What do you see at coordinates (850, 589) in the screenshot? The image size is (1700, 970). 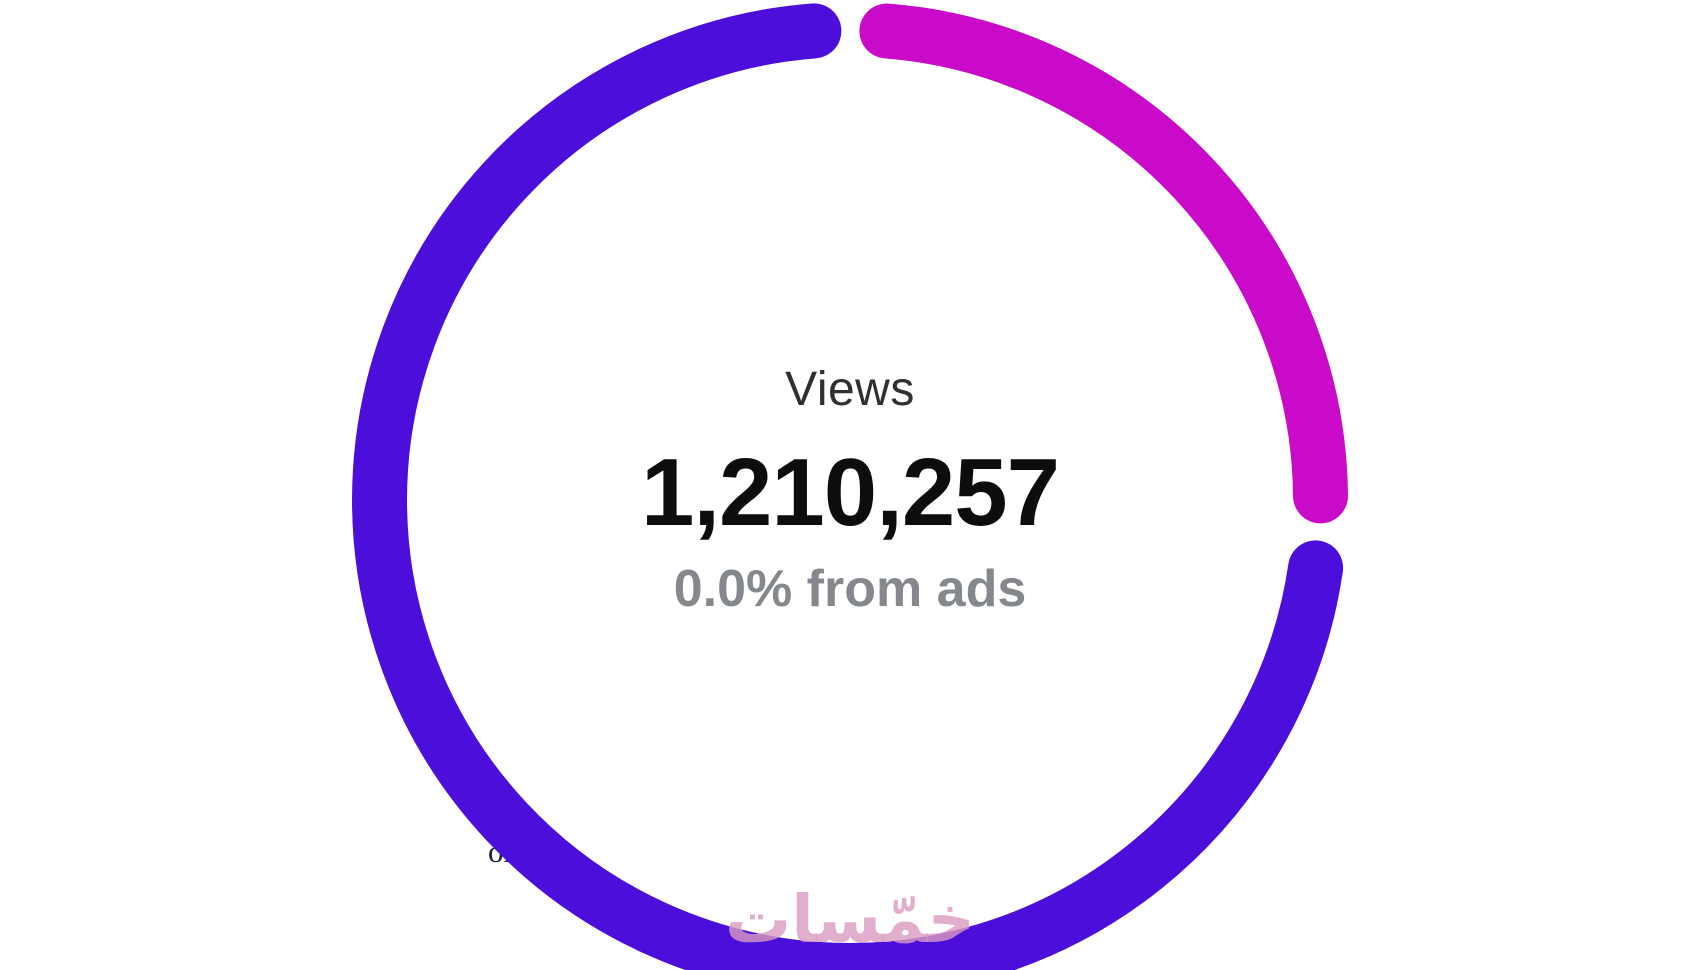 I see `ads-percentage-subtitle: 0.0% from ads` at bounding box center [850, 589].